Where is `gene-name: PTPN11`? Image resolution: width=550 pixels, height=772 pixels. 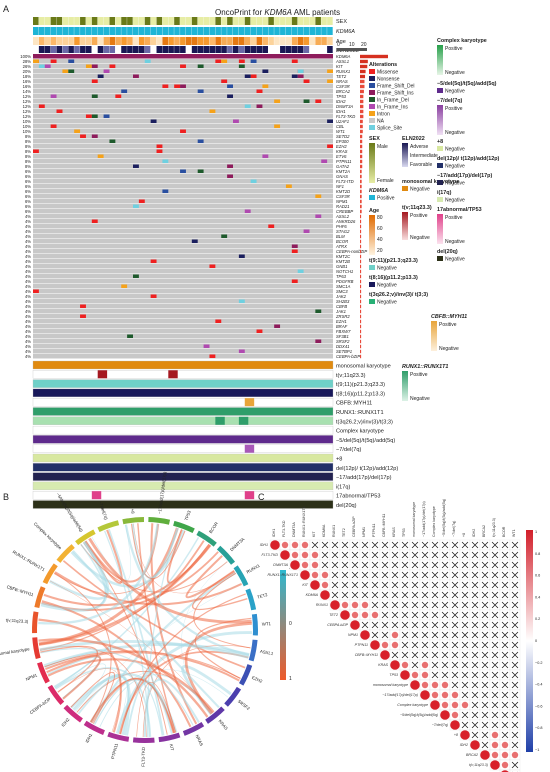
gene-name: PTPN11 is located at coordinates (344, 161).